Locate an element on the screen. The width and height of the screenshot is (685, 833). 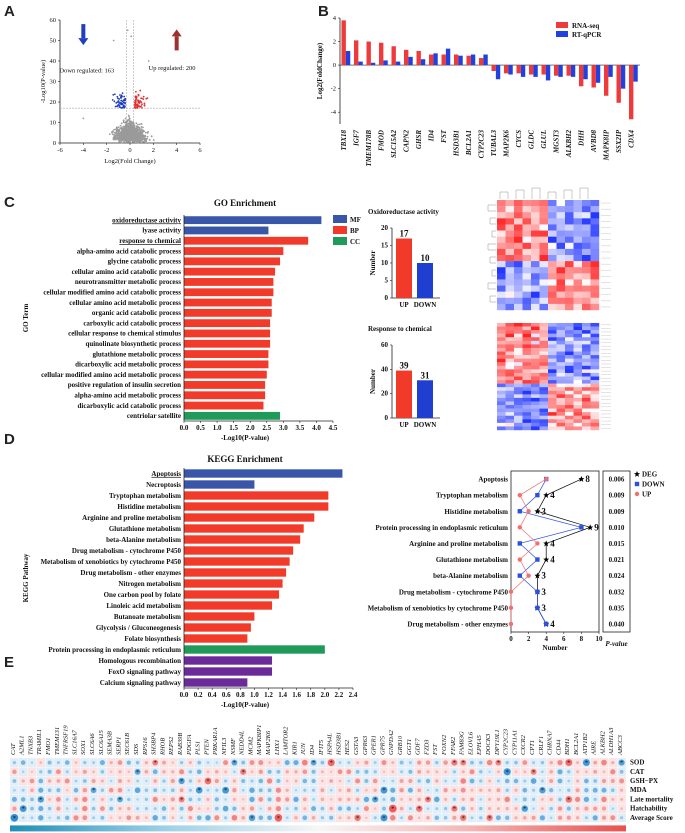
bar-metabolism-of-xenobiotics-by-cytochrome-p450 is located at coordinates (237, 561).